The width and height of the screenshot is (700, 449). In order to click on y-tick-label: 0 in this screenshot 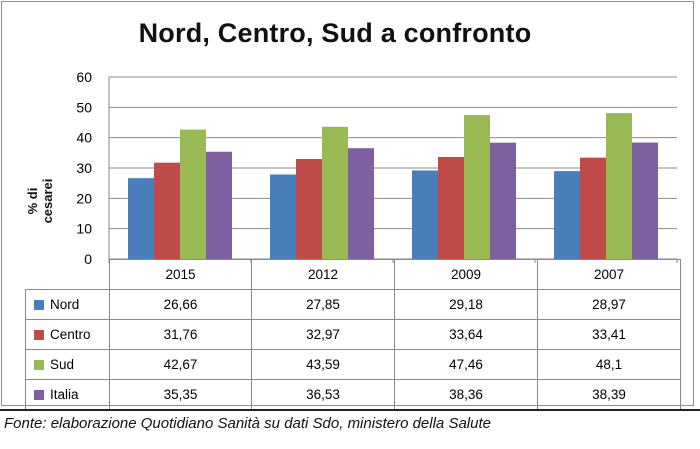, I will do `click(88, 259)`.